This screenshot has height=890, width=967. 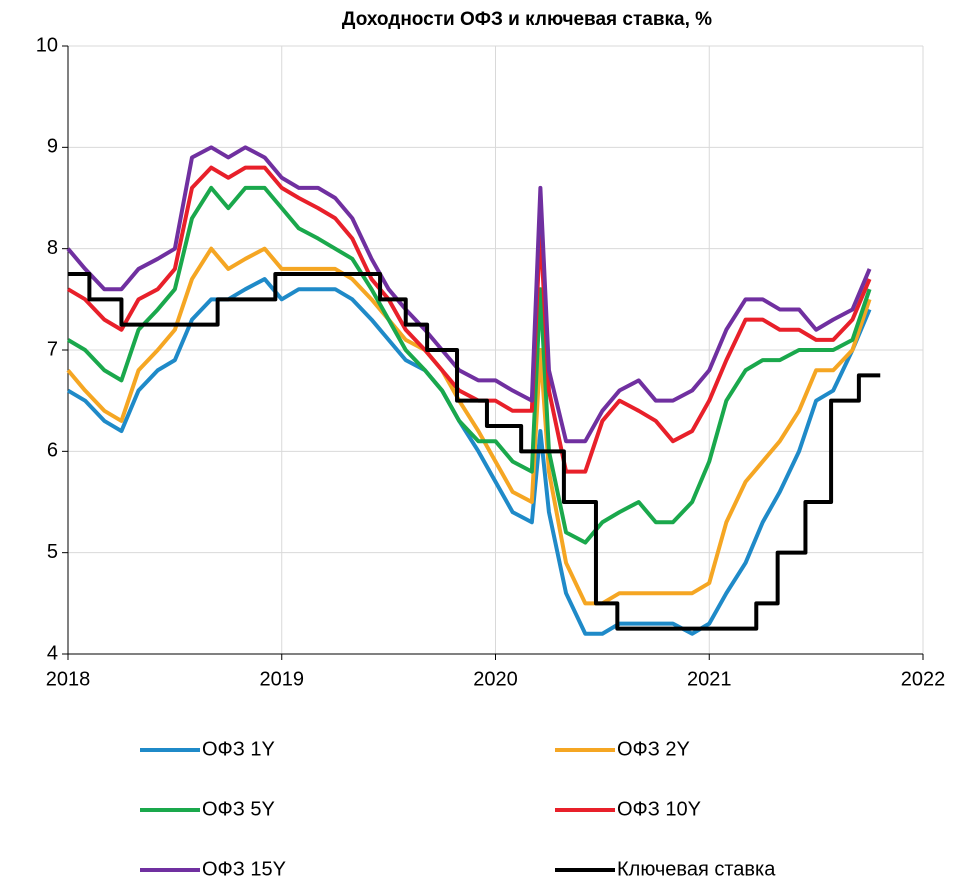 What do you see at coordinates (52, 552) in the screenshot?
I see `y-tick-label: 5` at bounding box center [52, 552].